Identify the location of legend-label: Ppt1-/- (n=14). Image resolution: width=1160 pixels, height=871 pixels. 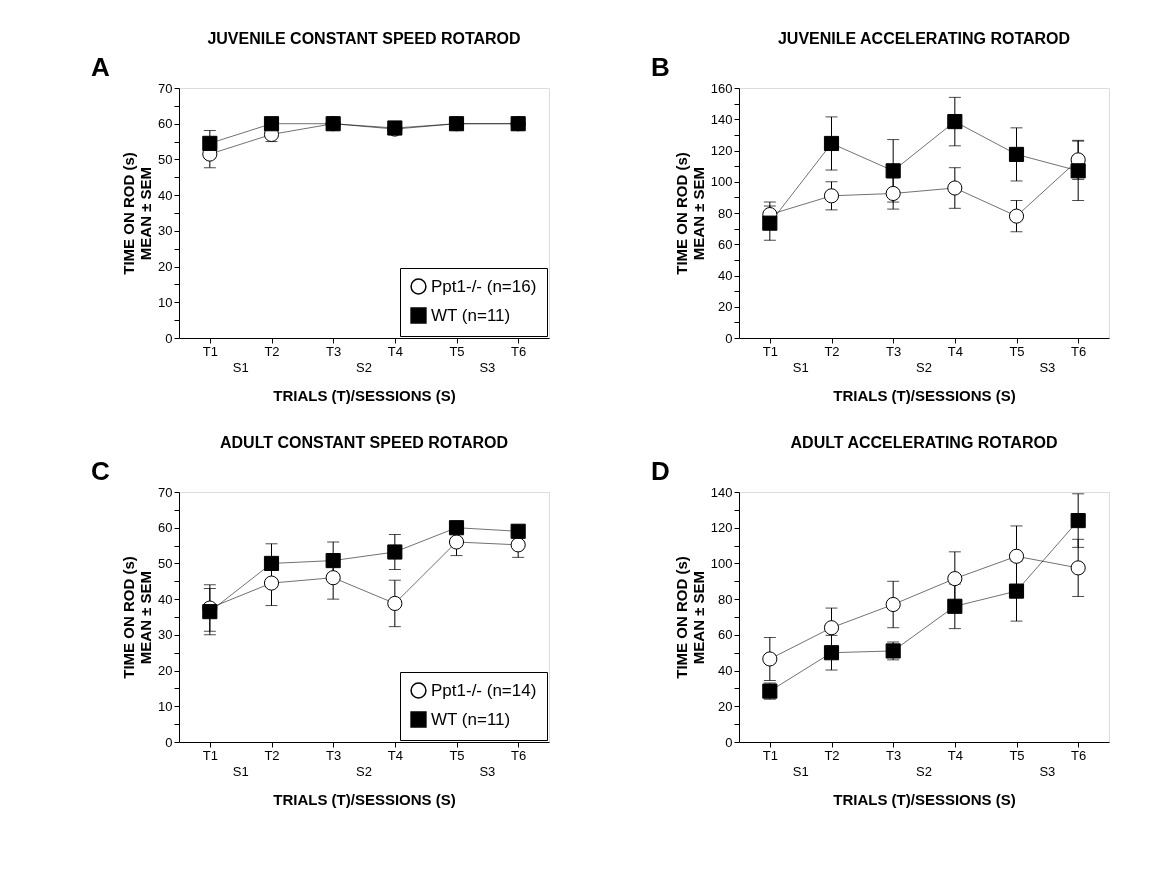
(484, 690).